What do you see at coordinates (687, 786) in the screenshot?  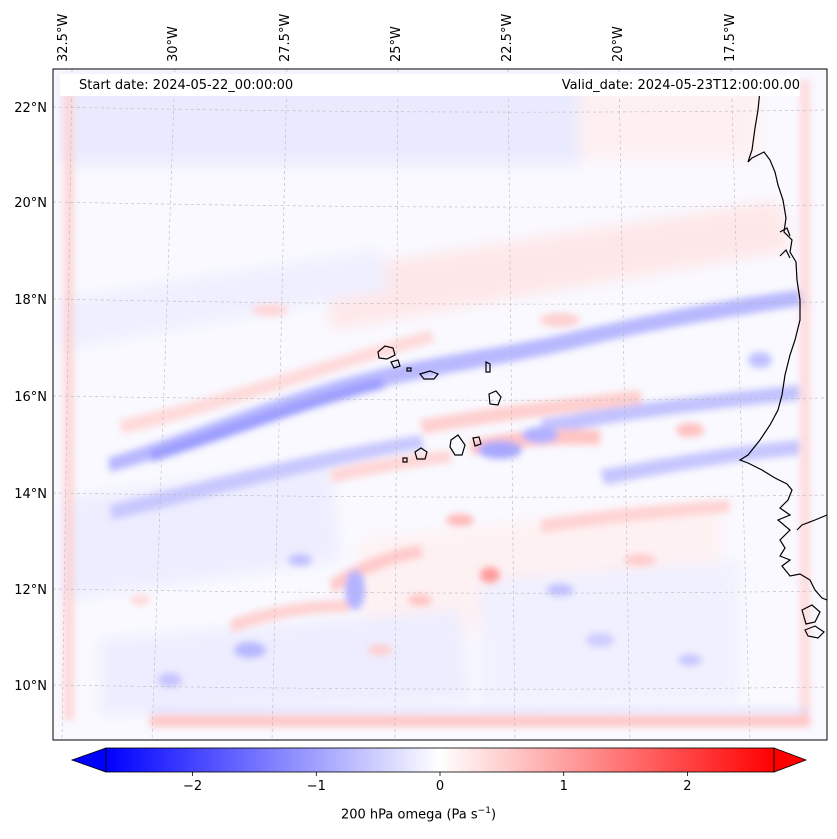 I see `colorbar-tick-label: 2` at bounding box center [687, 786].